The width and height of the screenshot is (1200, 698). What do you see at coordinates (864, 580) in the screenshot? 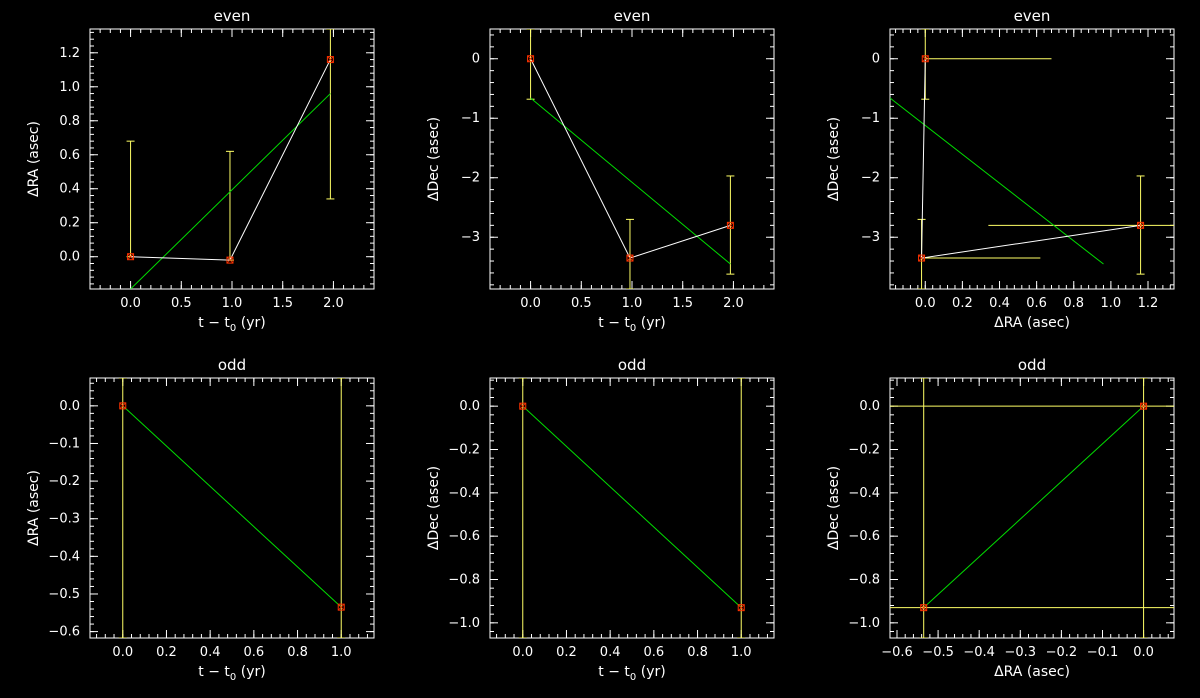
I see `y-tick-label: −0.8` at bounding box center [864, 580].